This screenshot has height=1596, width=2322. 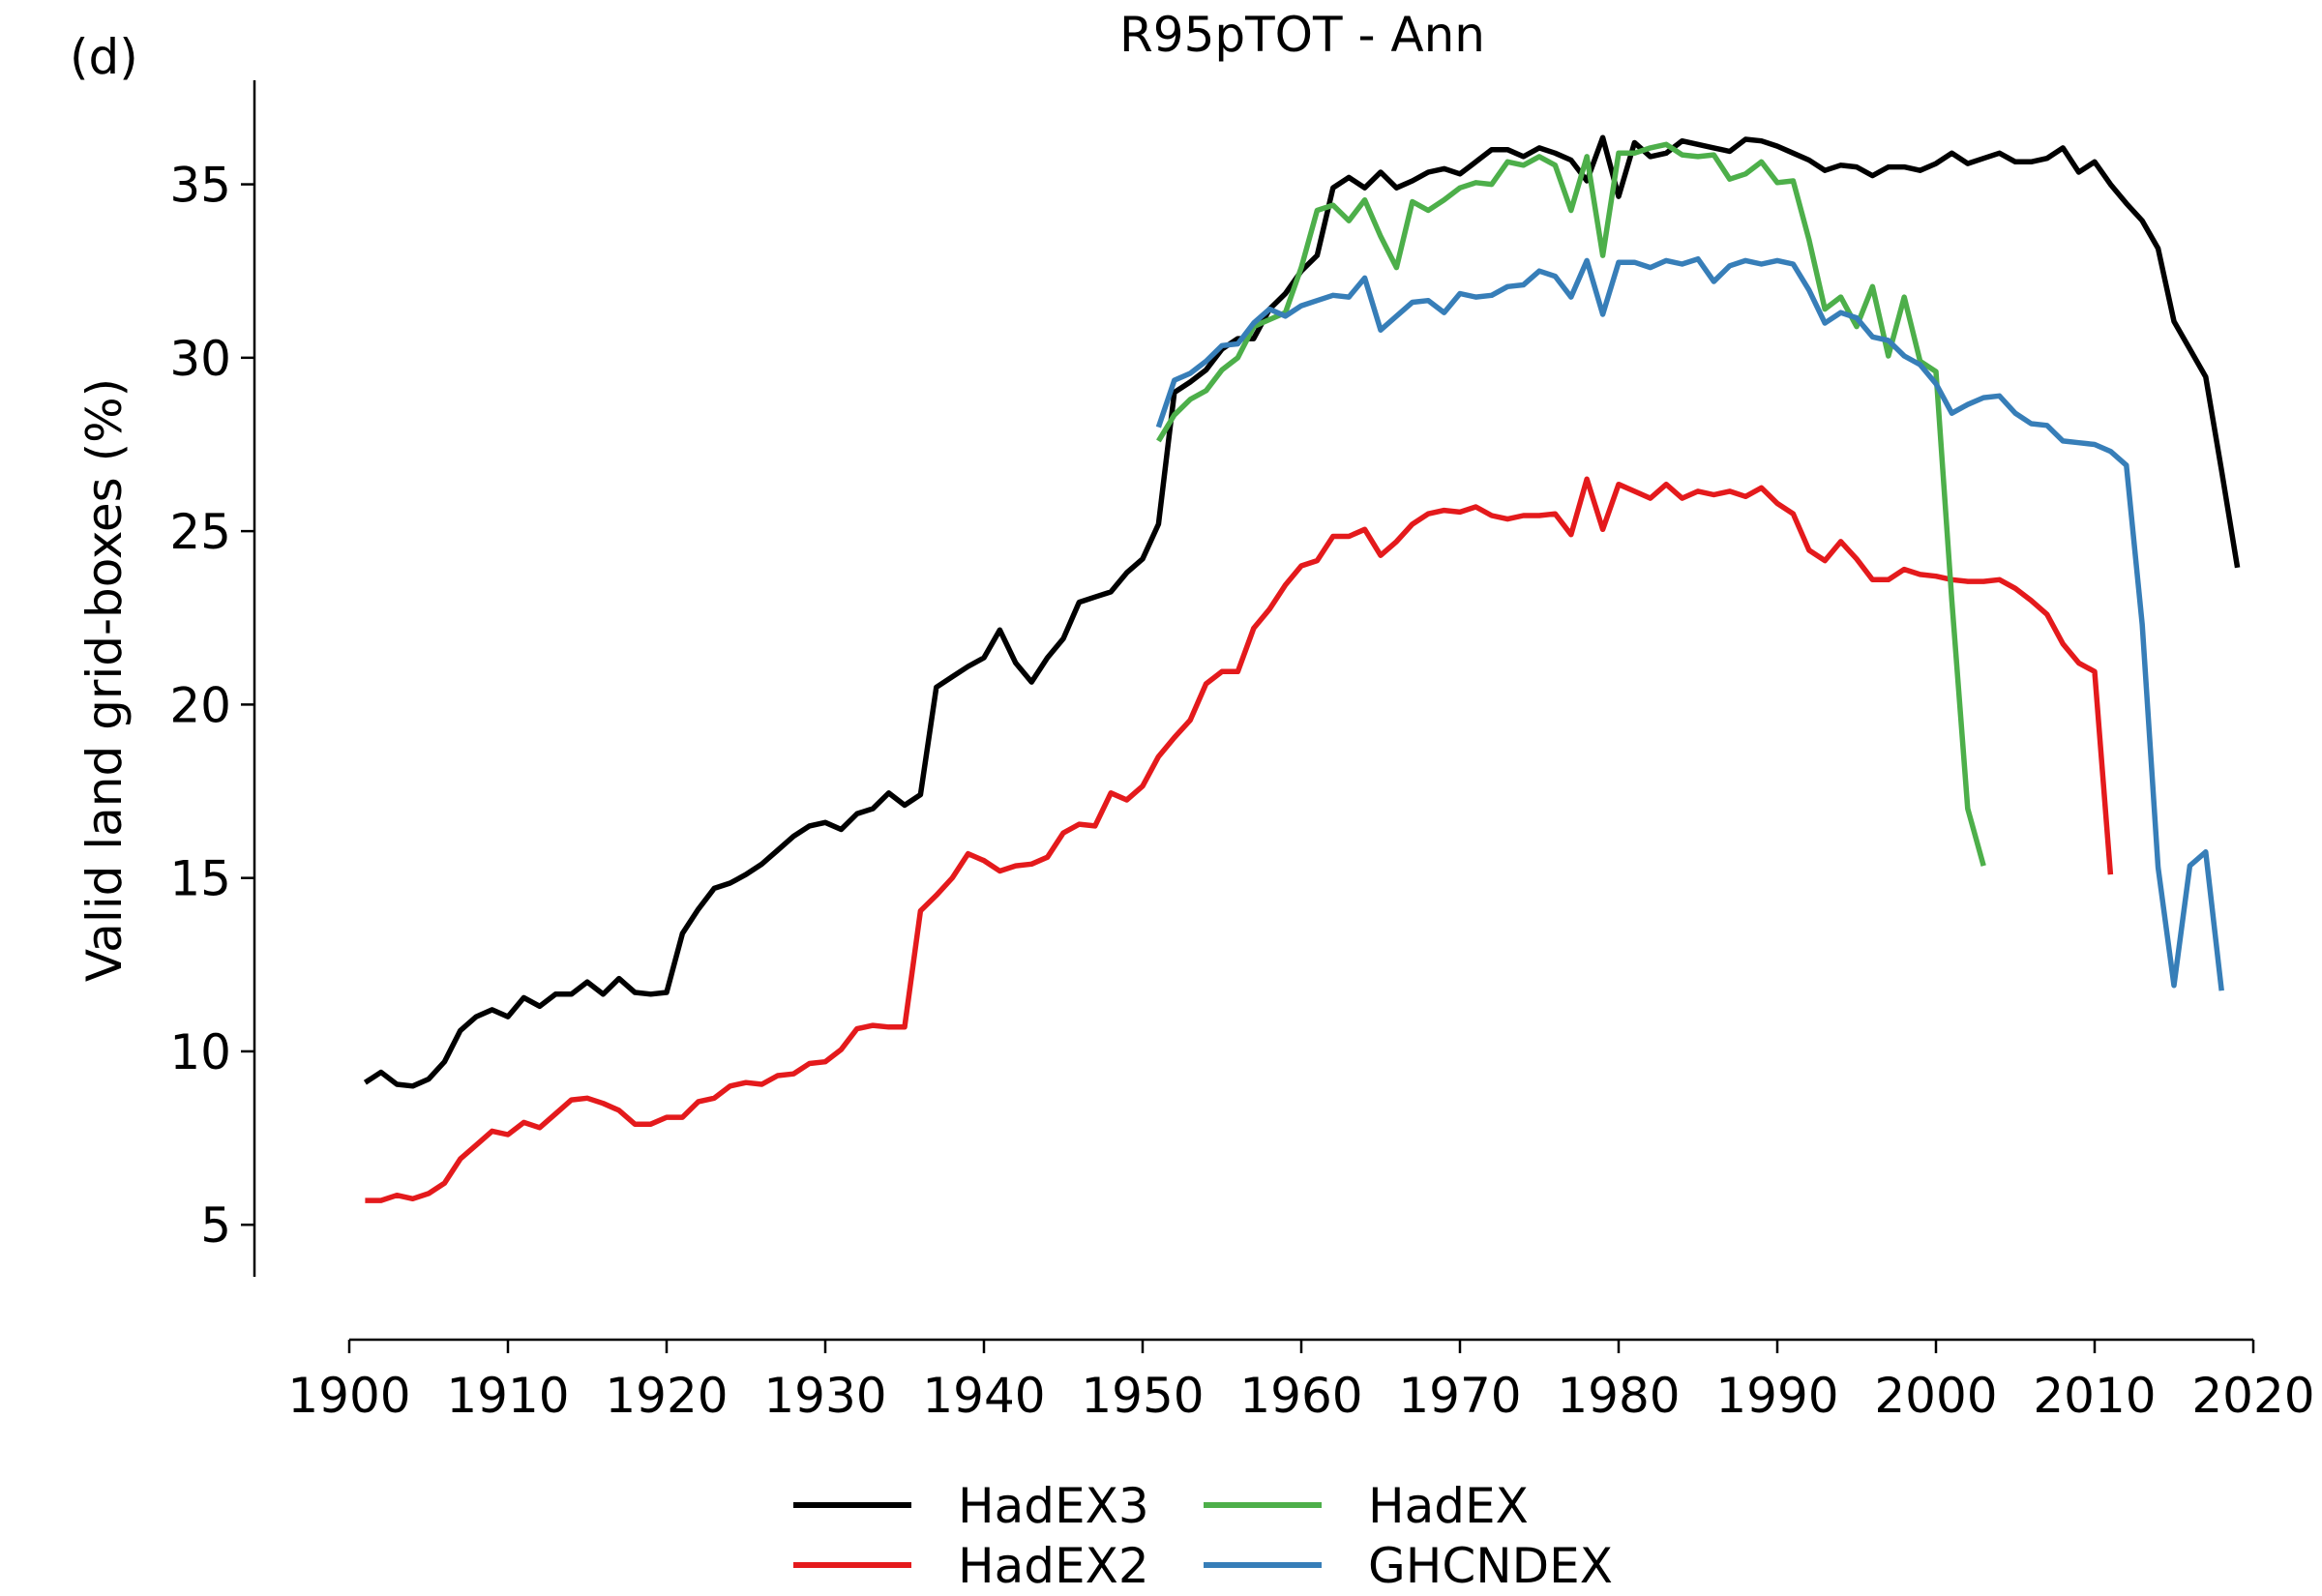 I want to click on x-tick-label: 2010, so click(x=2094, y=1396).